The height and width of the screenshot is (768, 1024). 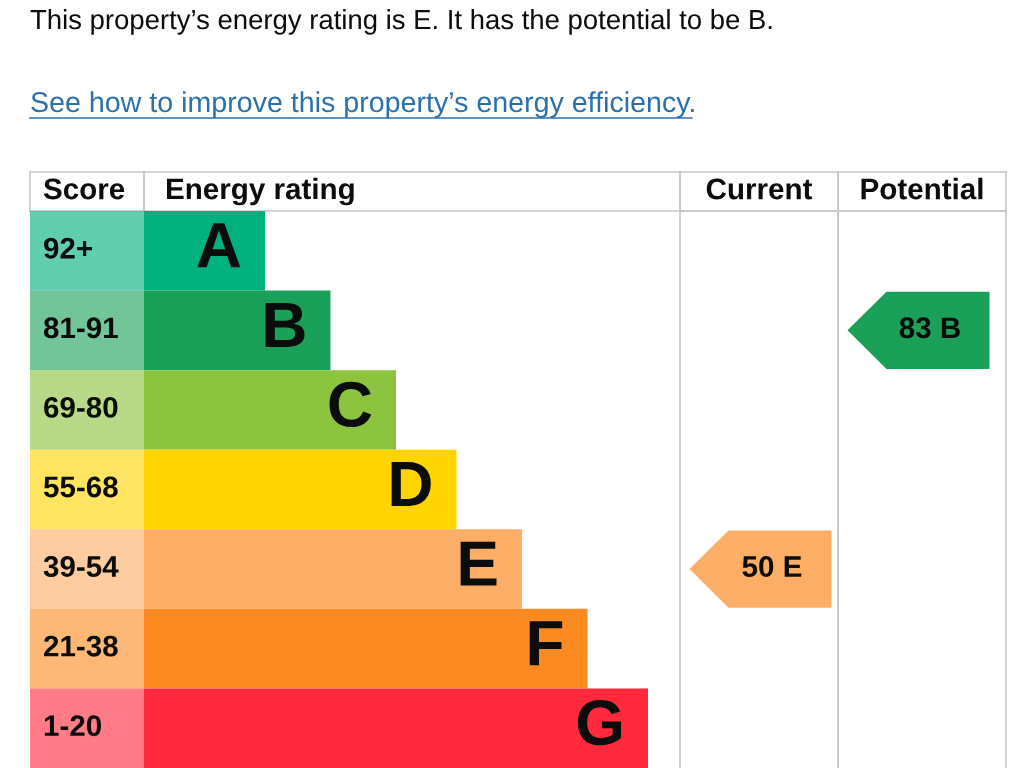 I want to click on text: Current, so click(x=759, y=189).